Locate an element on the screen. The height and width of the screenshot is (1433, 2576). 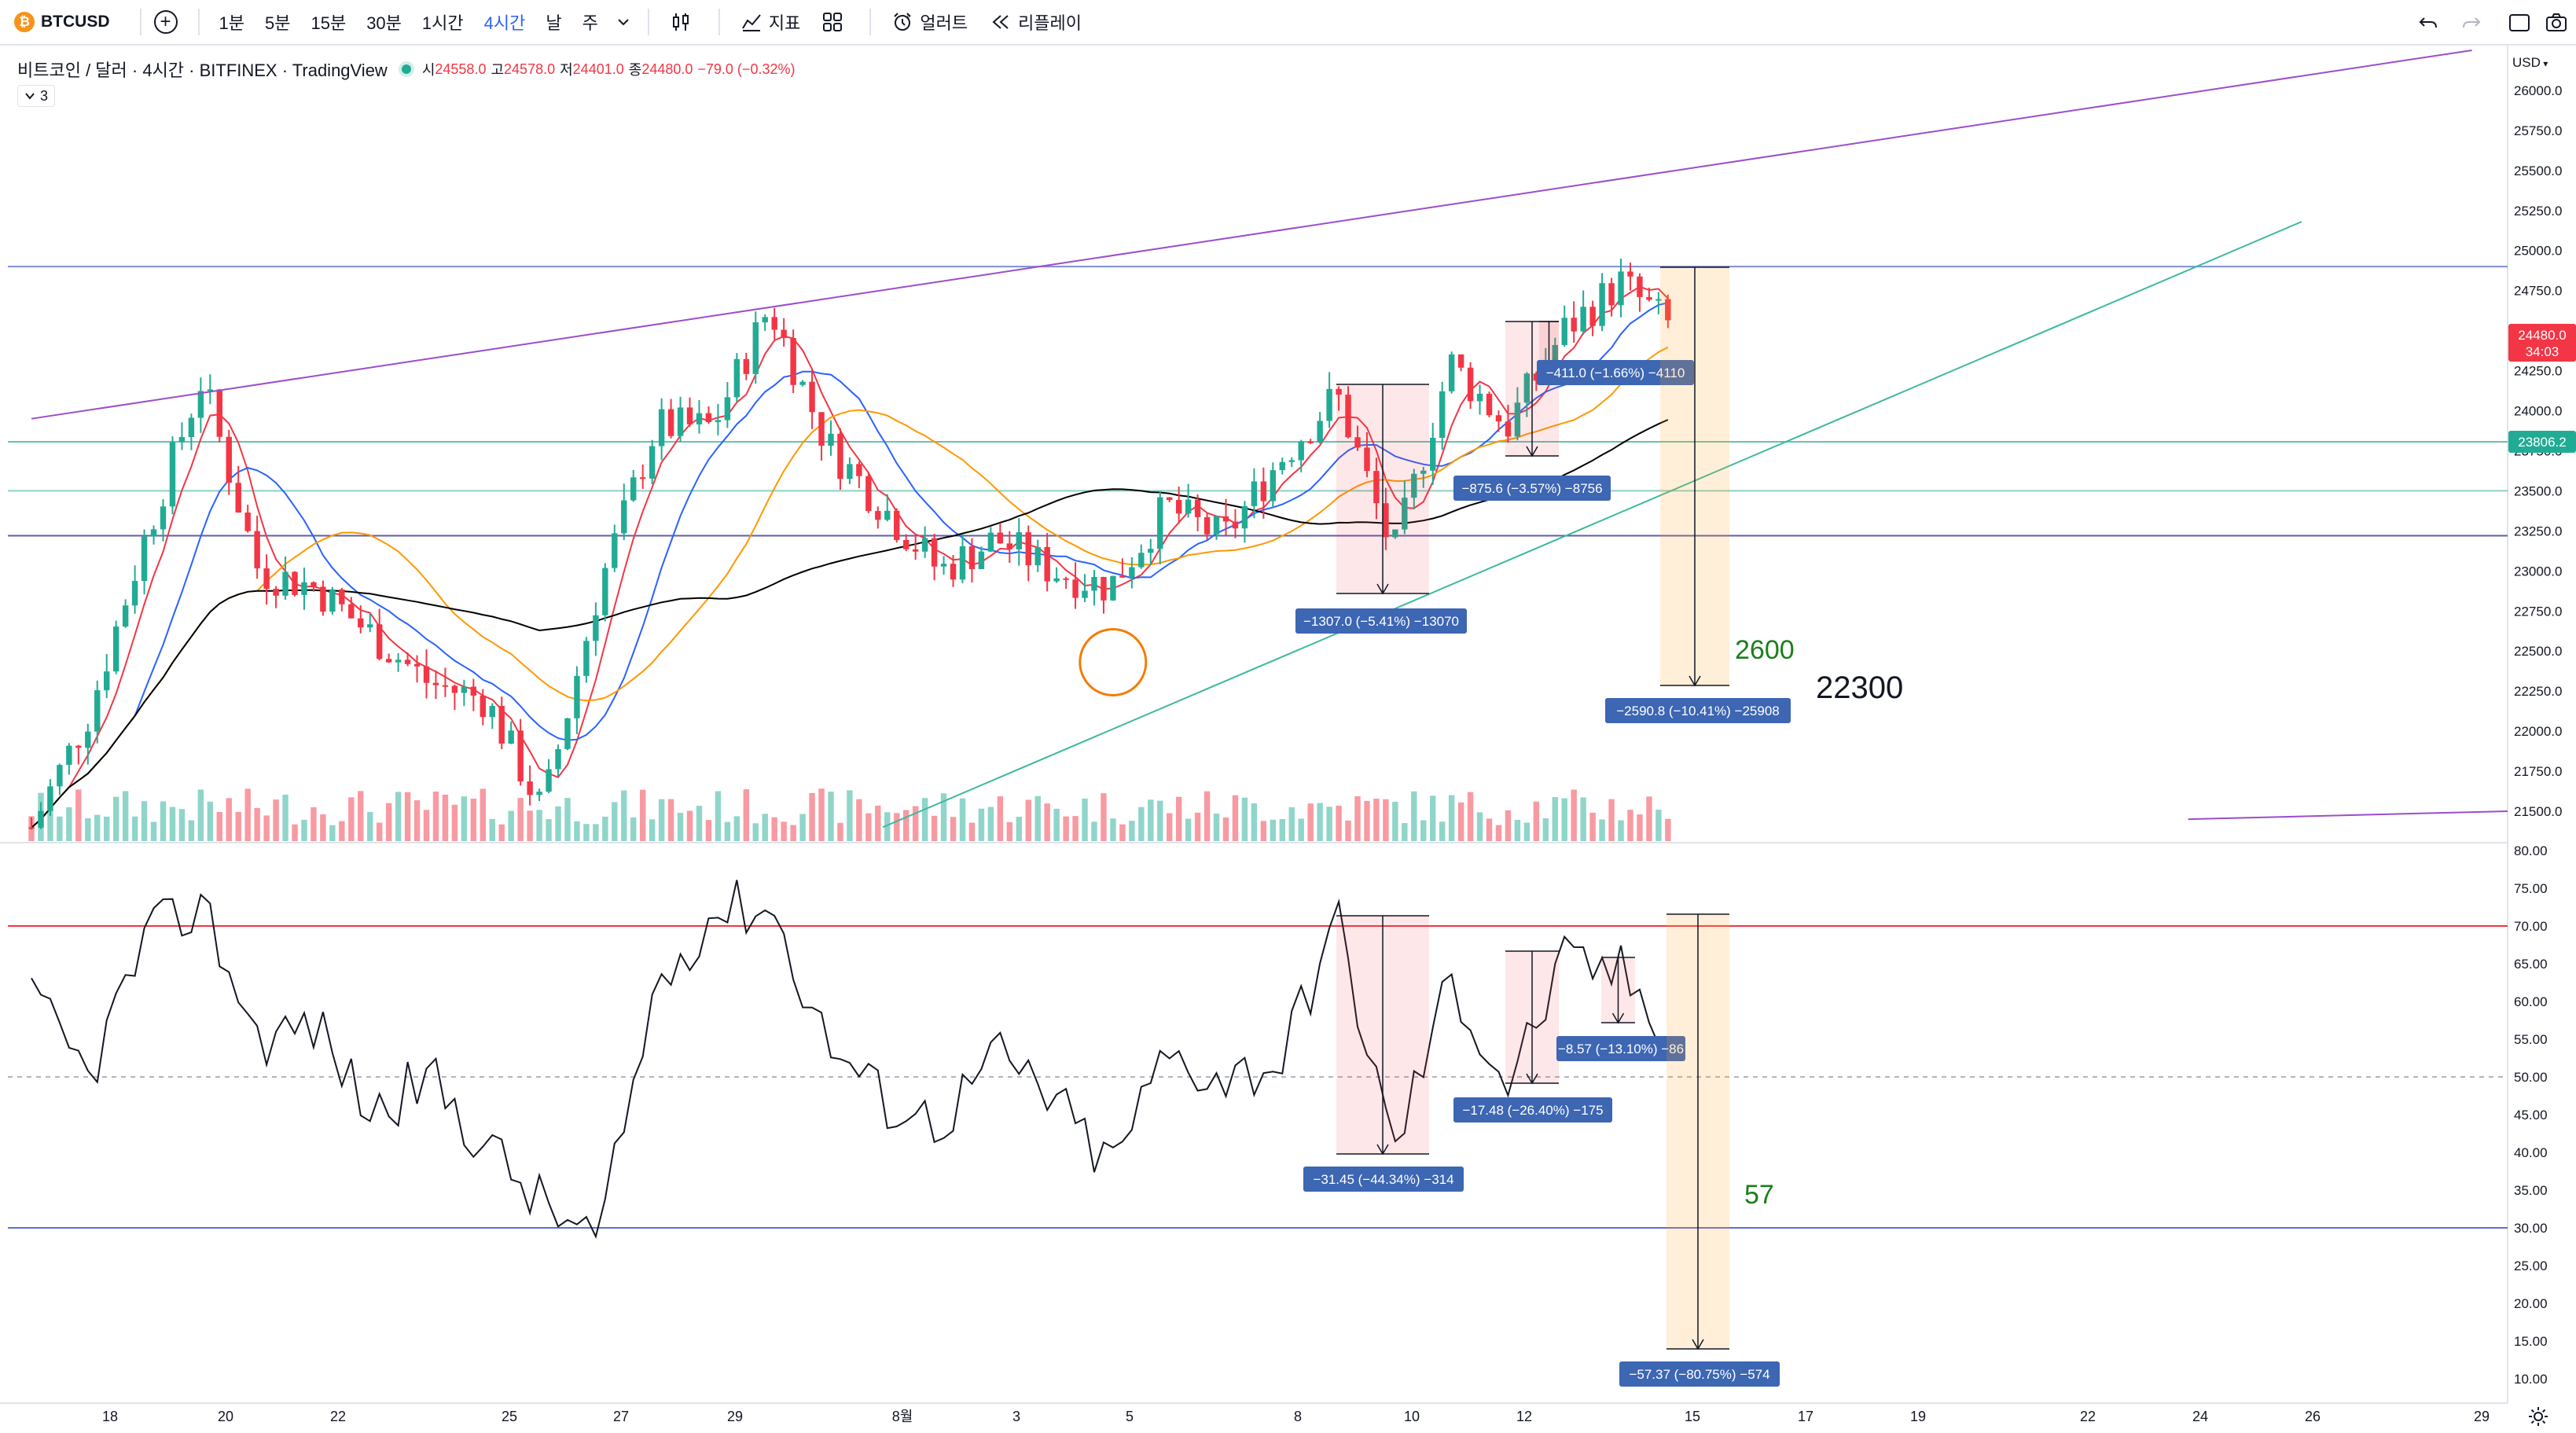
chart-type-button is located at coordinates (684, 22).